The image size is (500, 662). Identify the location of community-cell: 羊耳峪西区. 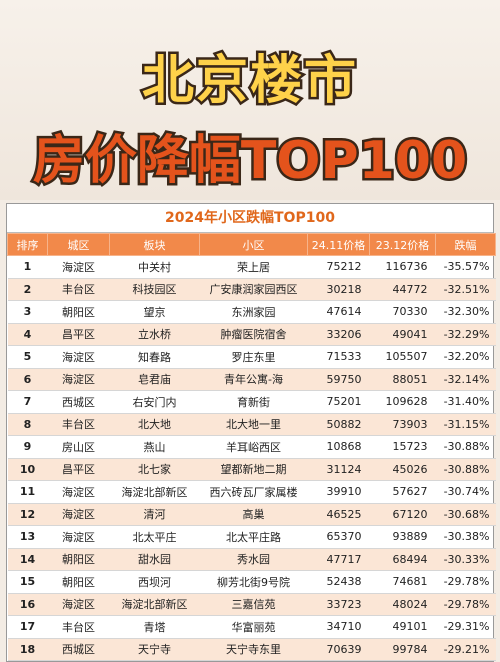
(253, 447).